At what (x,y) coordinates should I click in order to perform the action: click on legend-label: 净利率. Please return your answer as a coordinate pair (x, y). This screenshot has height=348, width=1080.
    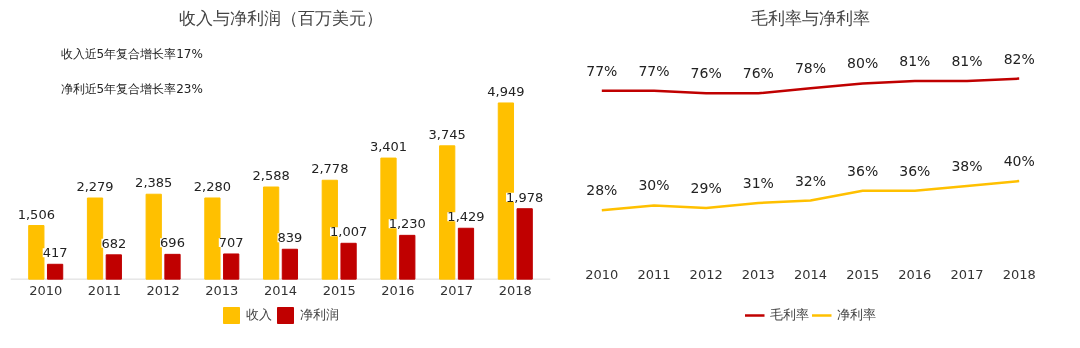
    Looking at the image, I should click on (856, 315).